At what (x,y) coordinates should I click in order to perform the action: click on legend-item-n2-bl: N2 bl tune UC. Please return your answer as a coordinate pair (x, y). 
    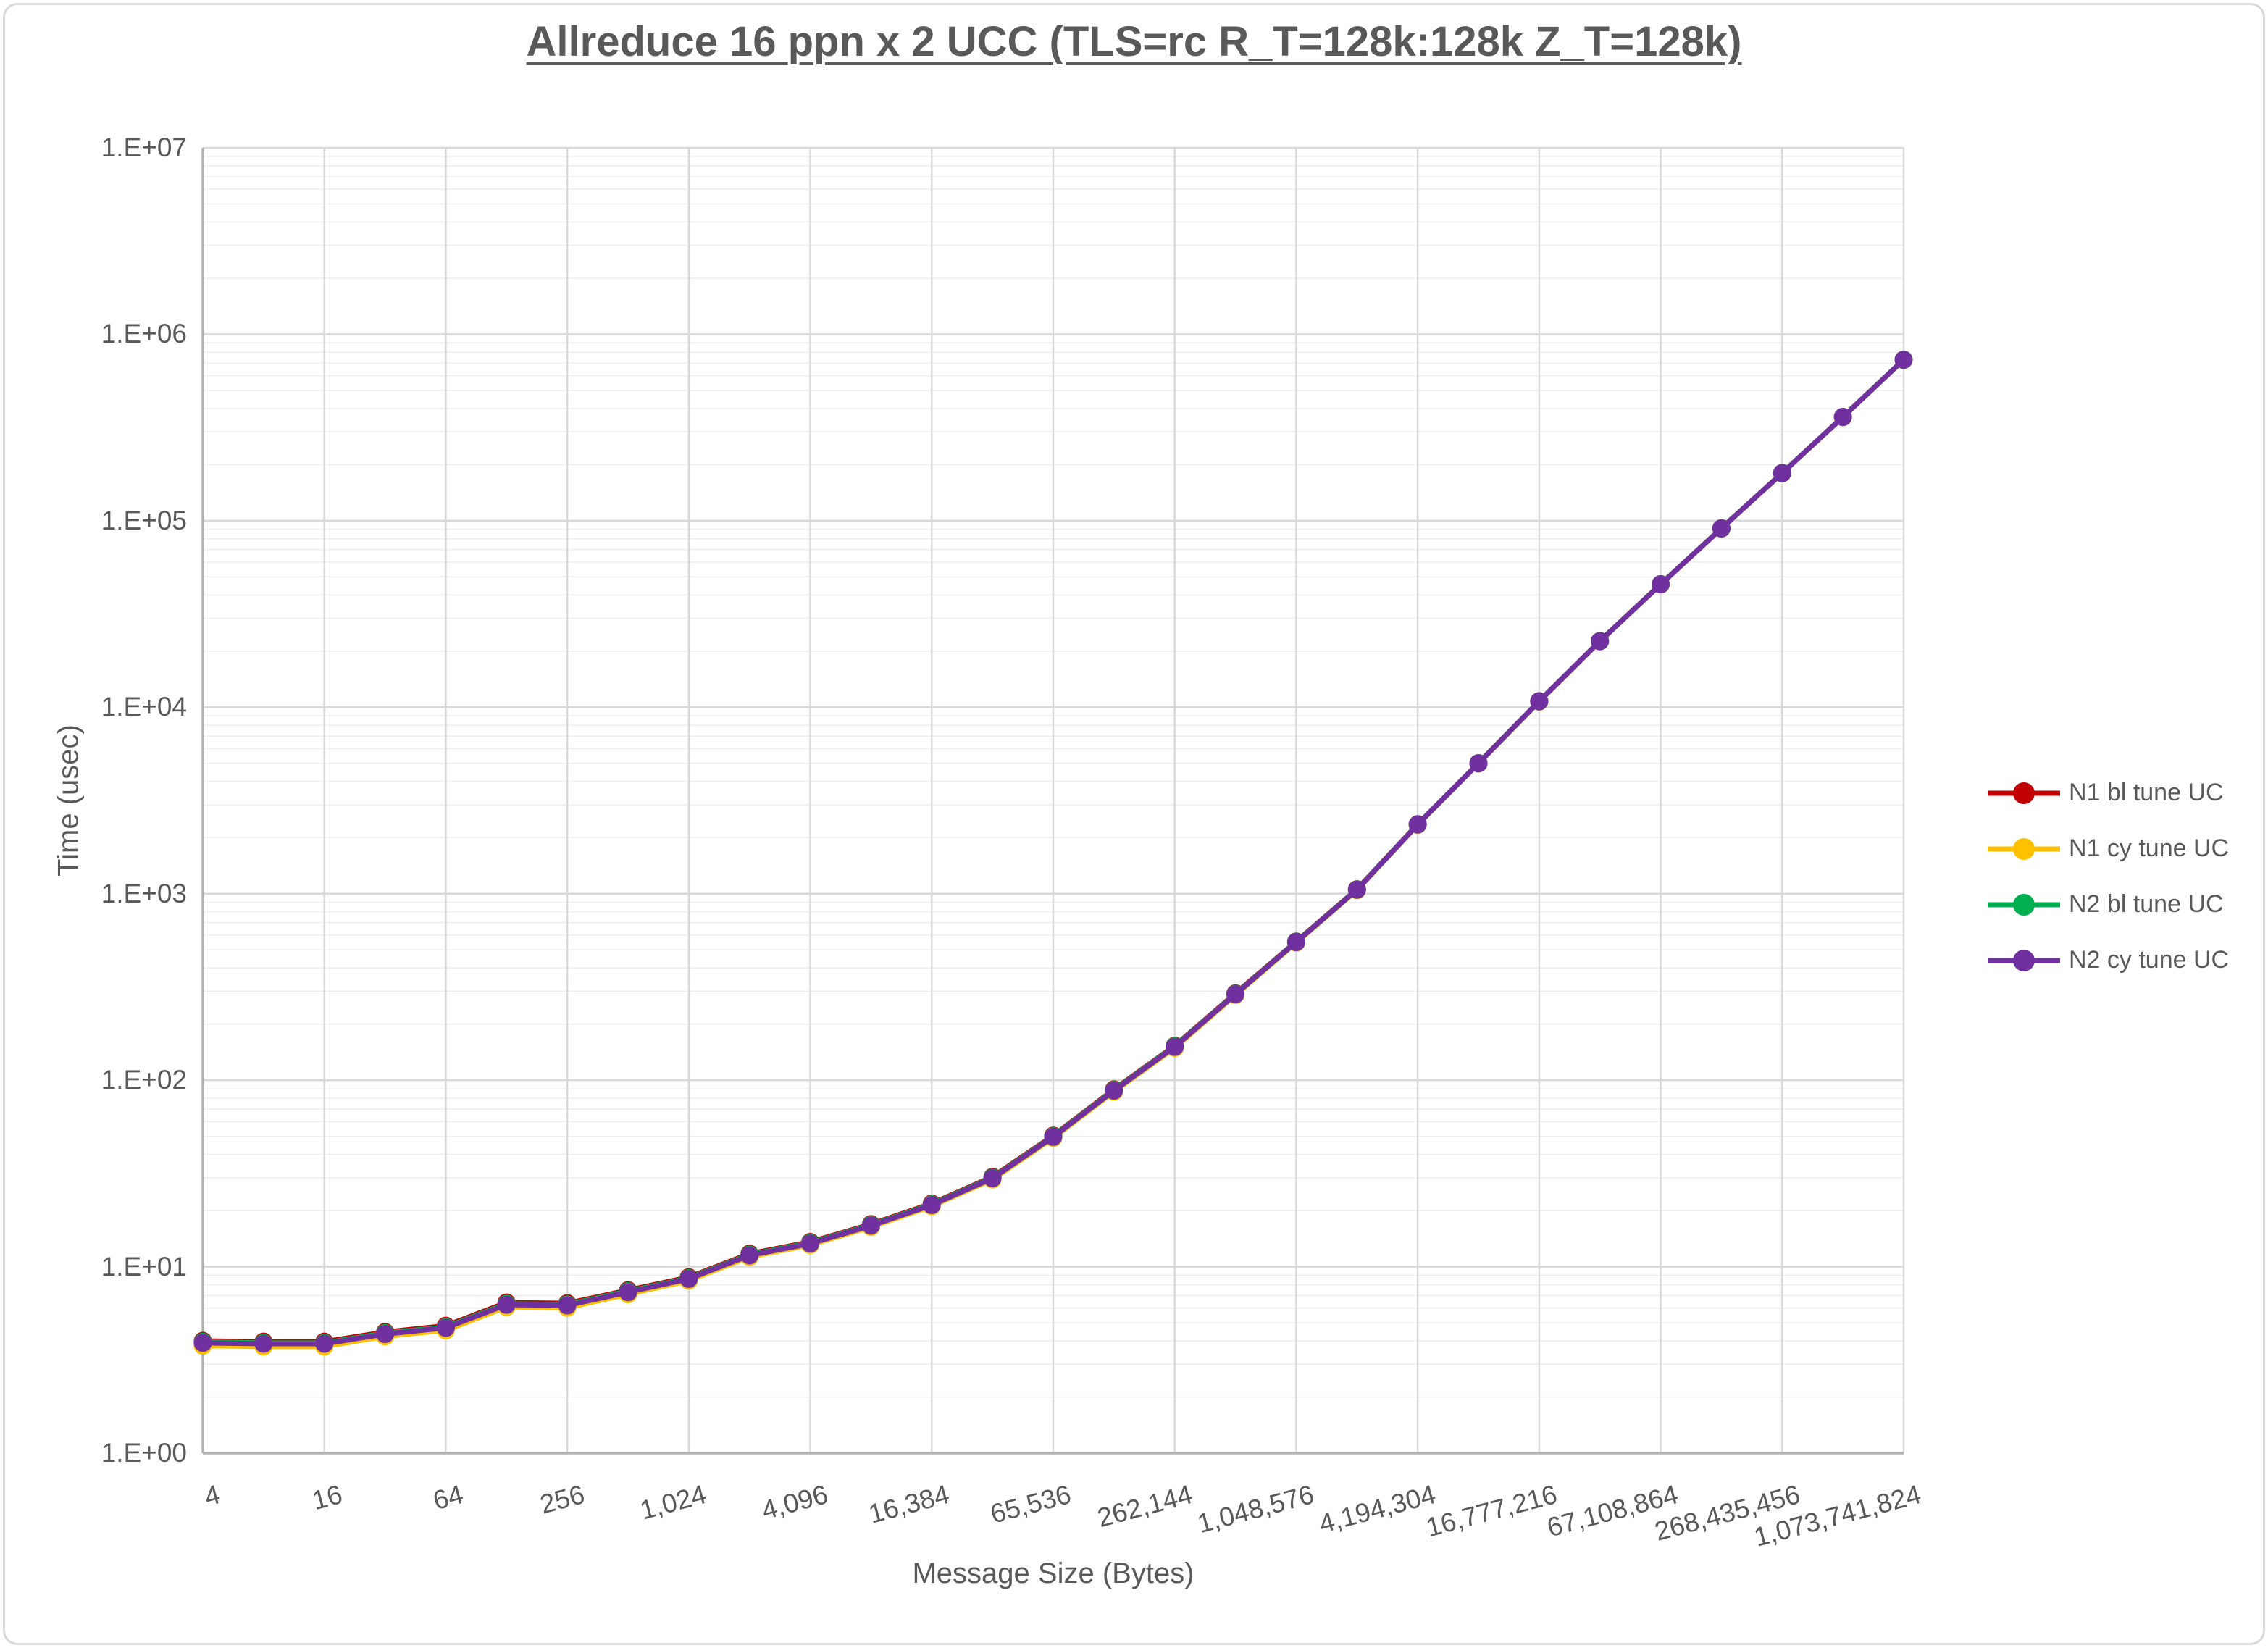
    Looking at the image, I should click on (2109, 904).